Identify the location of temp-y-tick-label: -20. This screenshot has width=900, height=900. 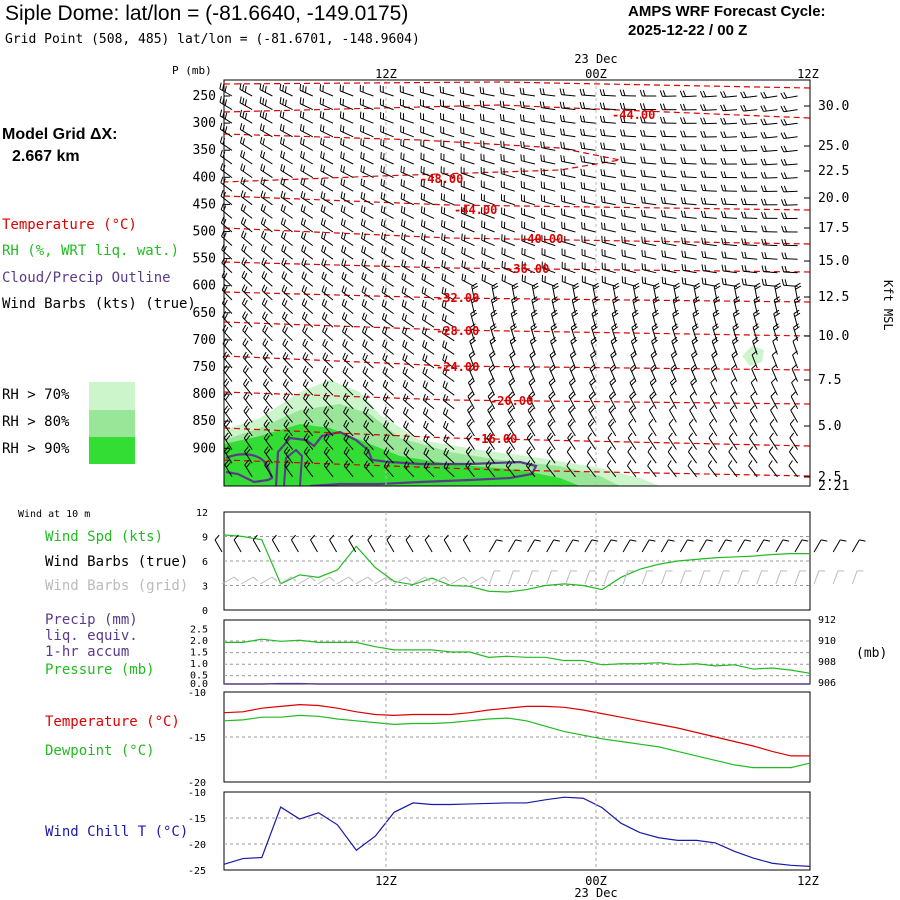
(197, 783).